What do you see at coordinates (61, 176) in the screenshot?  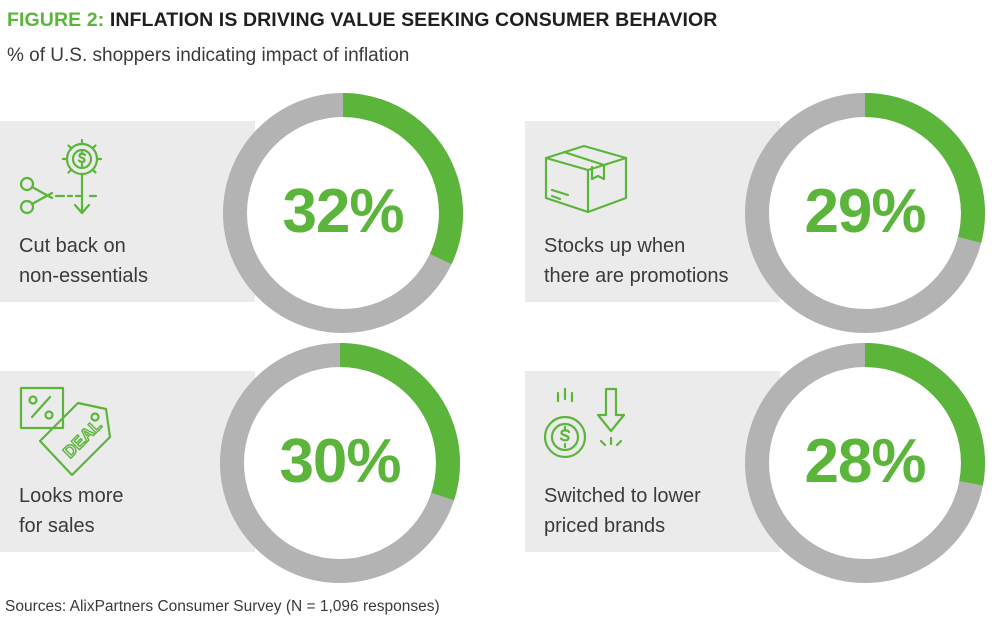 I see `scissors-gear-dollar-icon` at bounding box center [61, 176].